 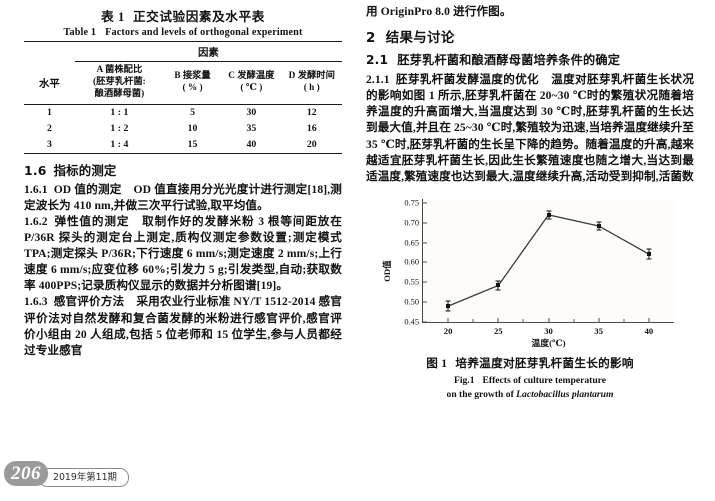 I want to click on table-row: 1 1 : 1 5 30 12, so click(x=183, y=112).